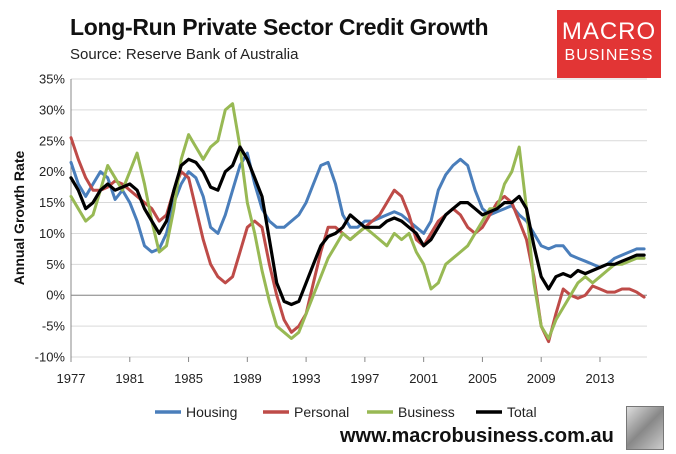 The height and width of the screenshot is (454, 676). Describe the element at coordinates (306, 378) in the screenshot. I see `x-tick-label: 1993` at that location.